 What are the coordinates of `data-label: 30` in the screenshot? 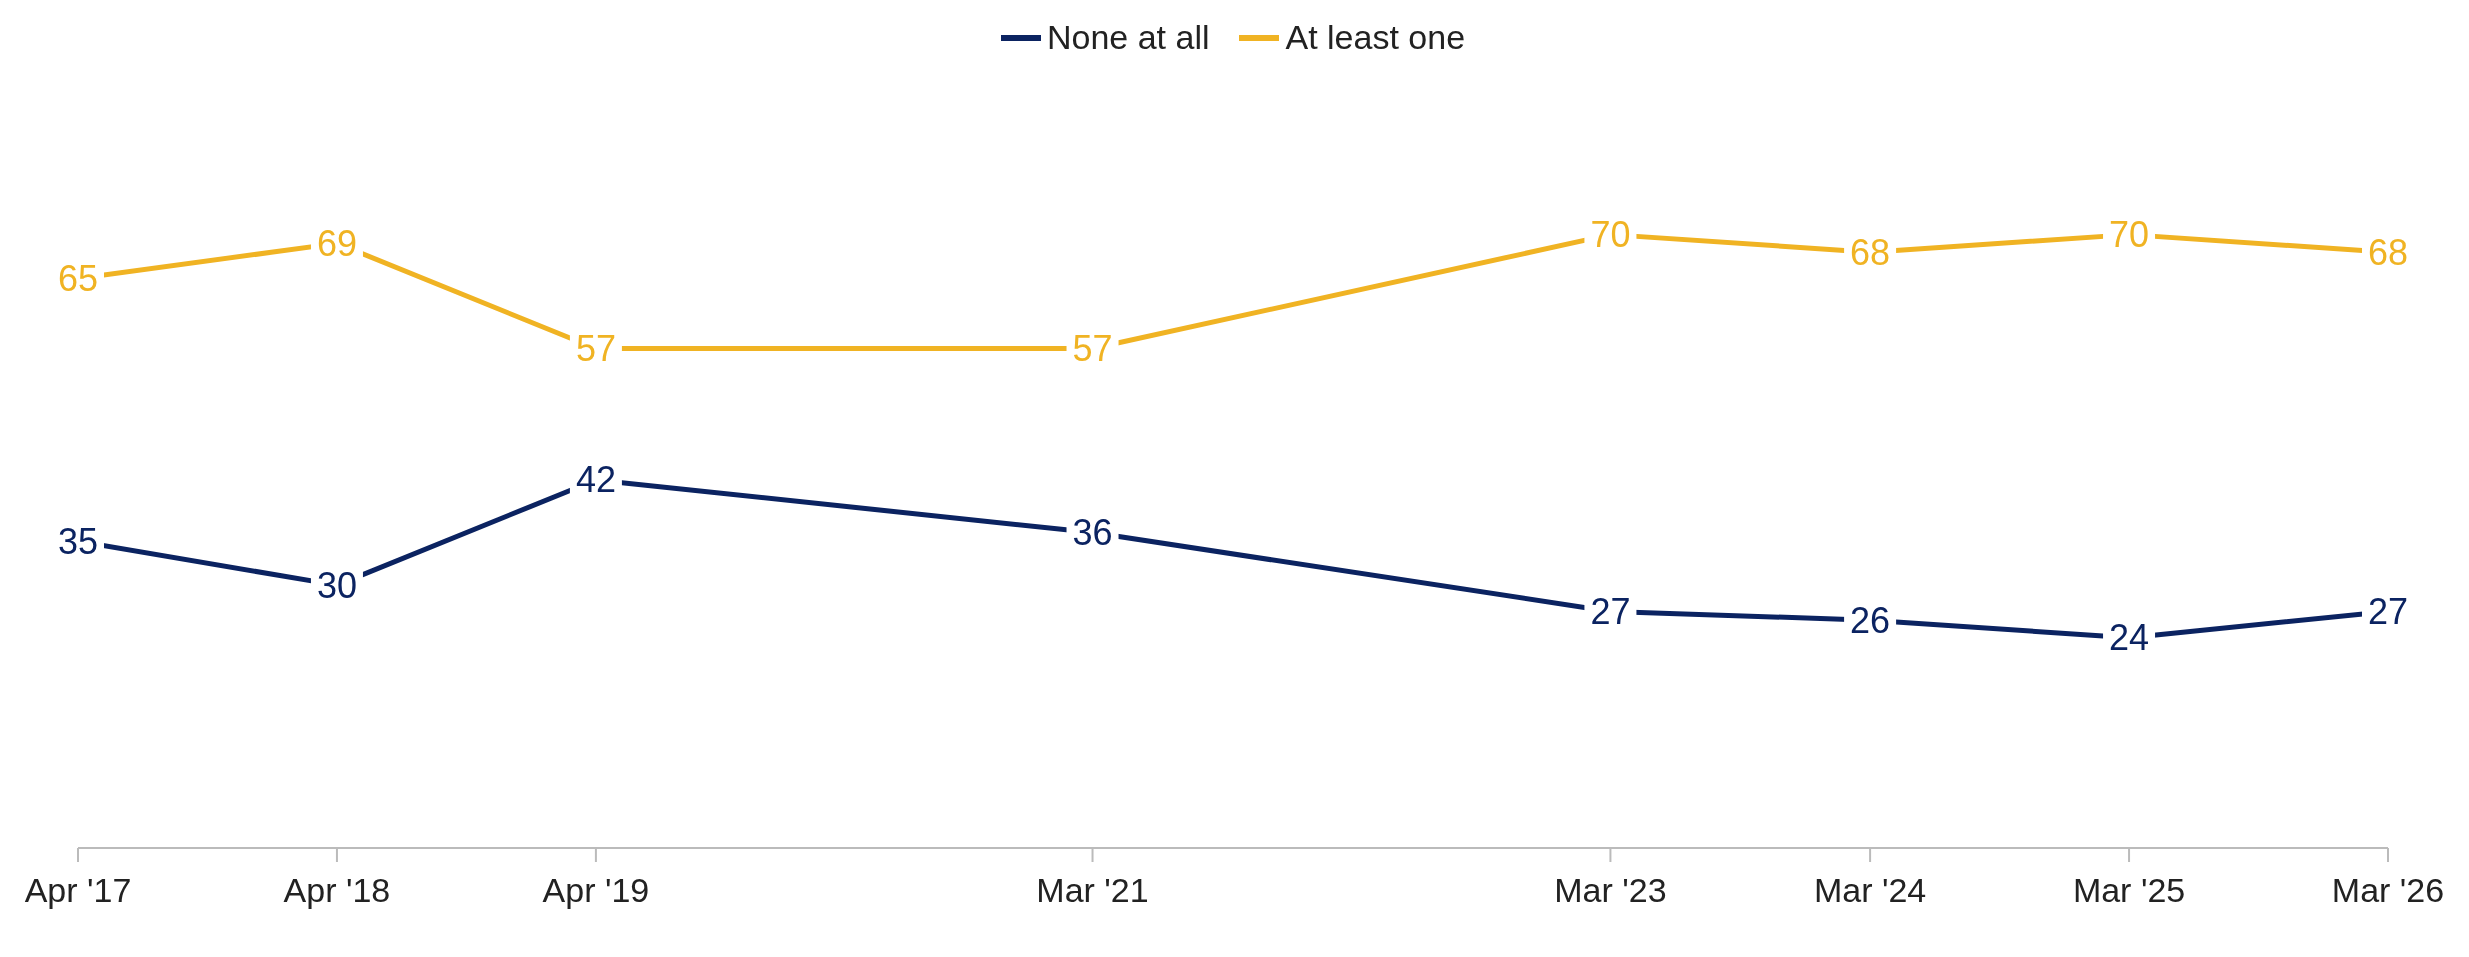 It's located at (336, 585).